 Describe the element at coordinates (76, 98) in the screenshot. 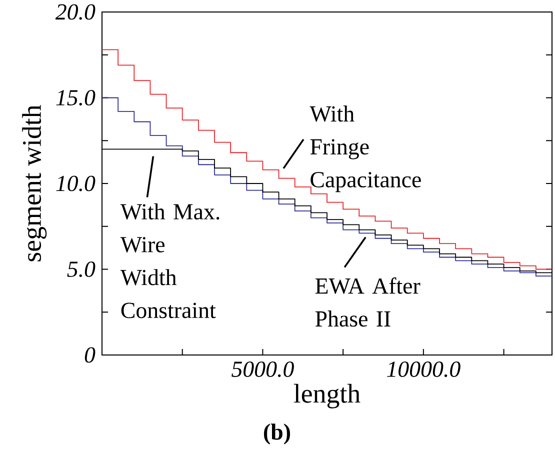

I see `y-tick-label: 15.0` at that location.